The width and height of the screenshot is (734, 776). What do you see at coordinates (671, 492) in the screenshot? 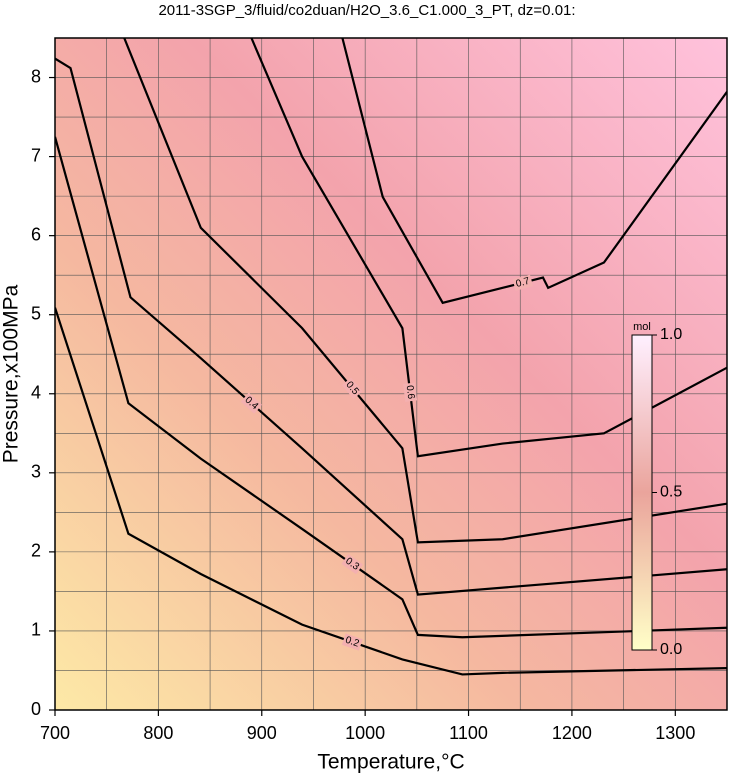
I see `colorbar-tick-label: 0.5` at bounding box center [671, 492].